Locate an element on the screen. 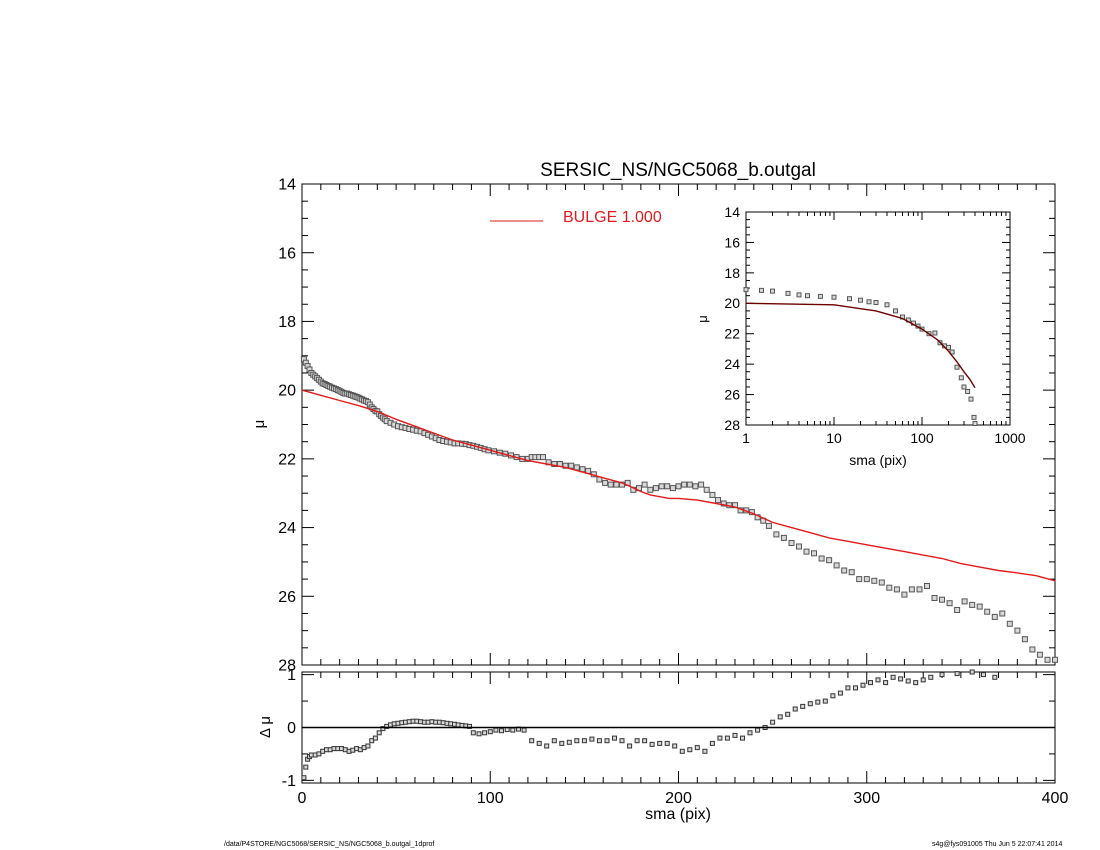  y-tick-label: 1 is located at coordinates (291, 675).